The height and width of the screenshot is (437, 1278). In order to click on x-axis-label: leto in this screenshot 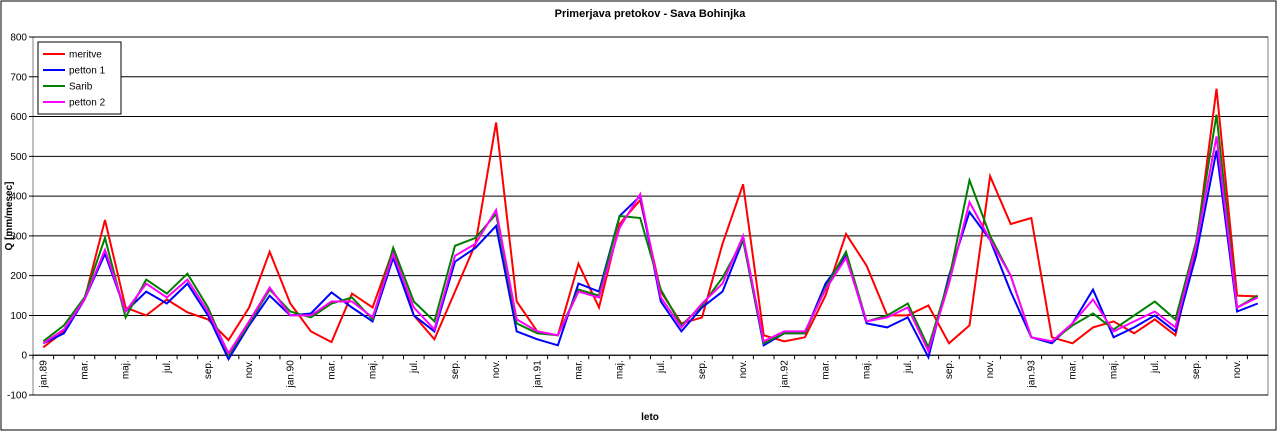, I will do `click(650, 417)`.